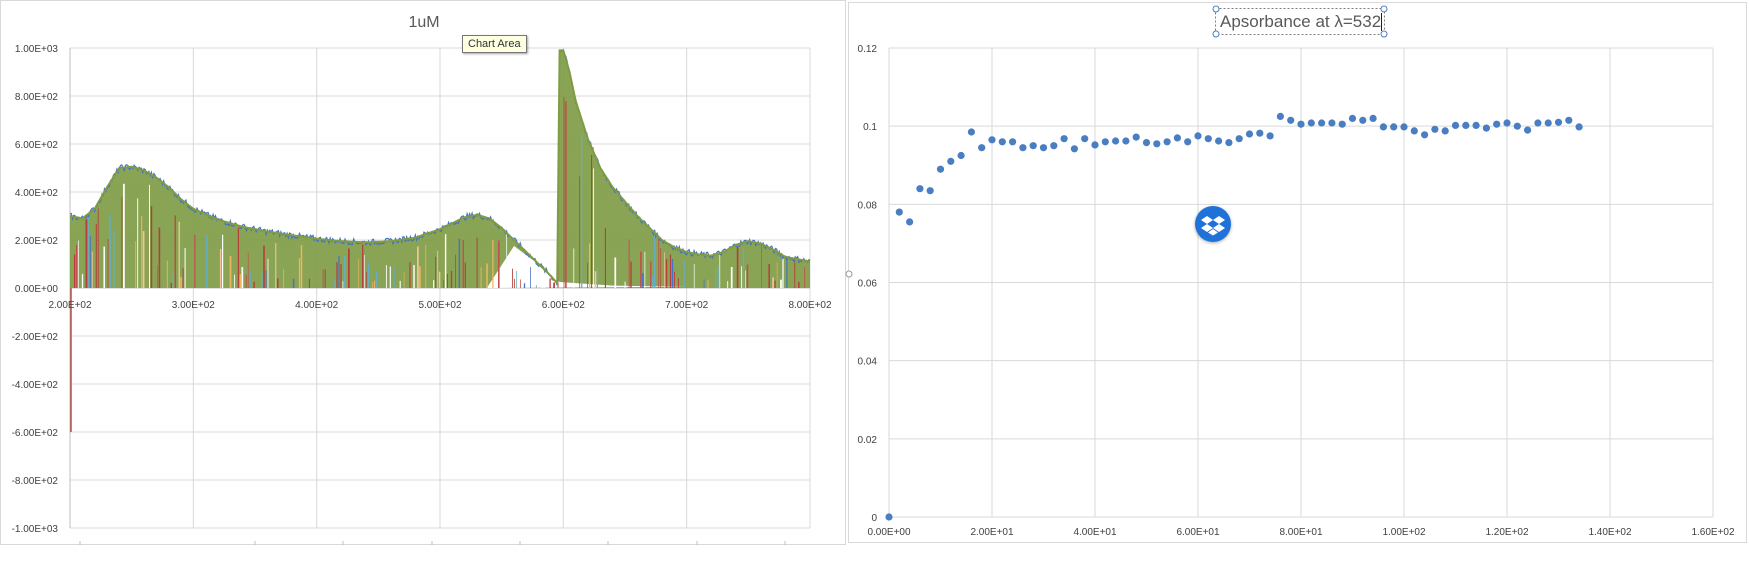  I want to click on right-chart-title: Apsorbance at λ=532, so click(1300, 21).